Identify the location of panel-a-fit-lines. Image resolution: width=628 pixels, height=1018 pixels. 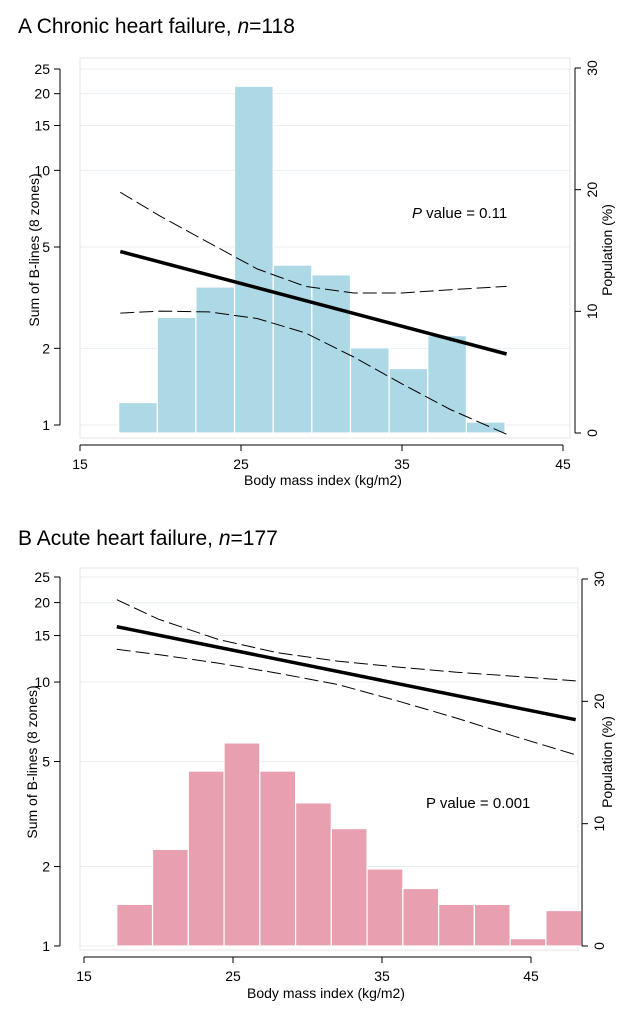
(313, 313).